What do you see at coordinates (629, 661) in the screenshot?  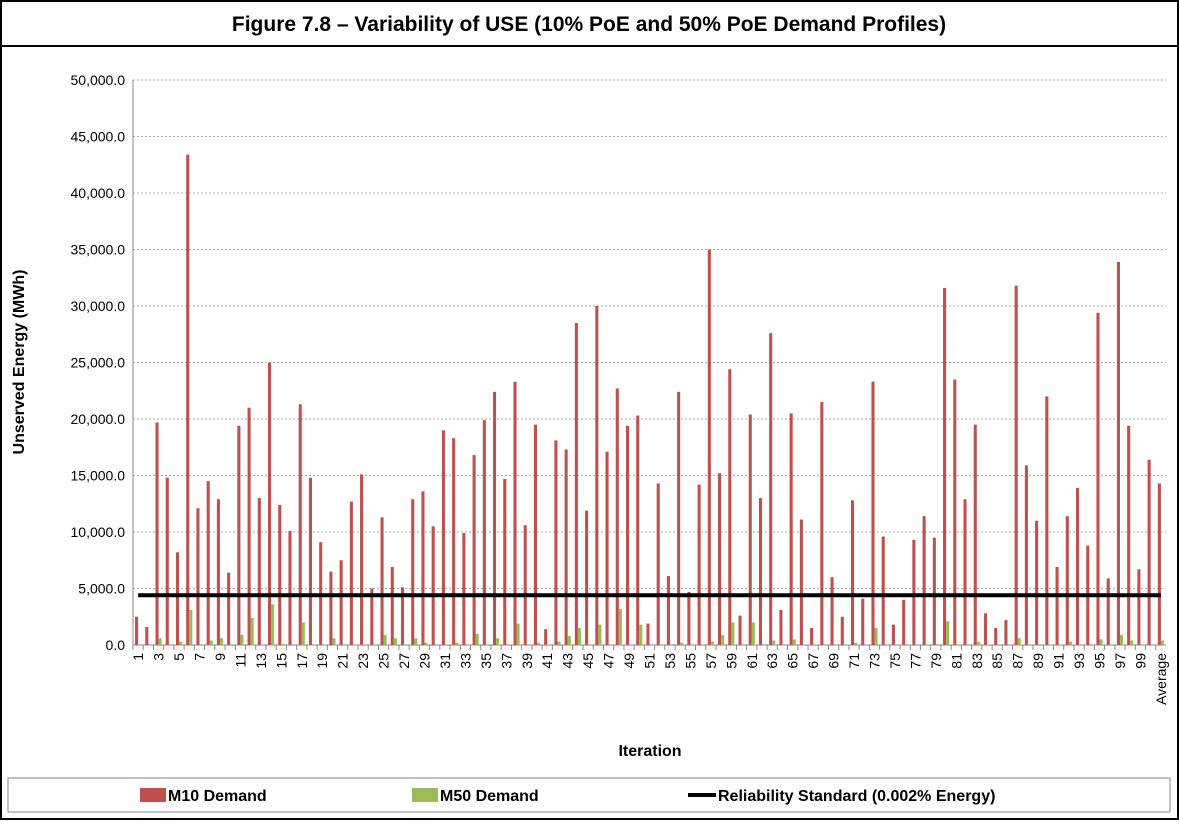 I see `x-tick-label: 49` at bounding box center [629, 661].